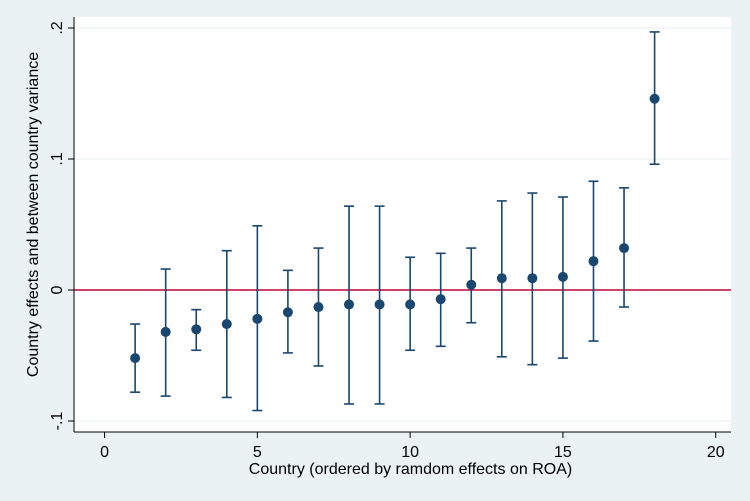 This screenshot has height=501, width=750. Describe the element at coordinates (716, 452) in the screenshot. I see `x-tick-label: 20` at that location.